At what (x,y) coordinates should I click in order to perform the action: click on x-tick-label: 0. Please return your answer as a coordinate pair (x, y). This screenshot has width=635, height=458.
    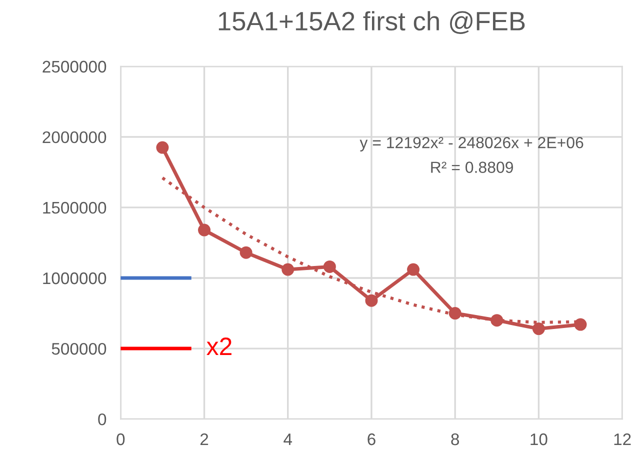
    Looking at the image, I should click on (120, 439).